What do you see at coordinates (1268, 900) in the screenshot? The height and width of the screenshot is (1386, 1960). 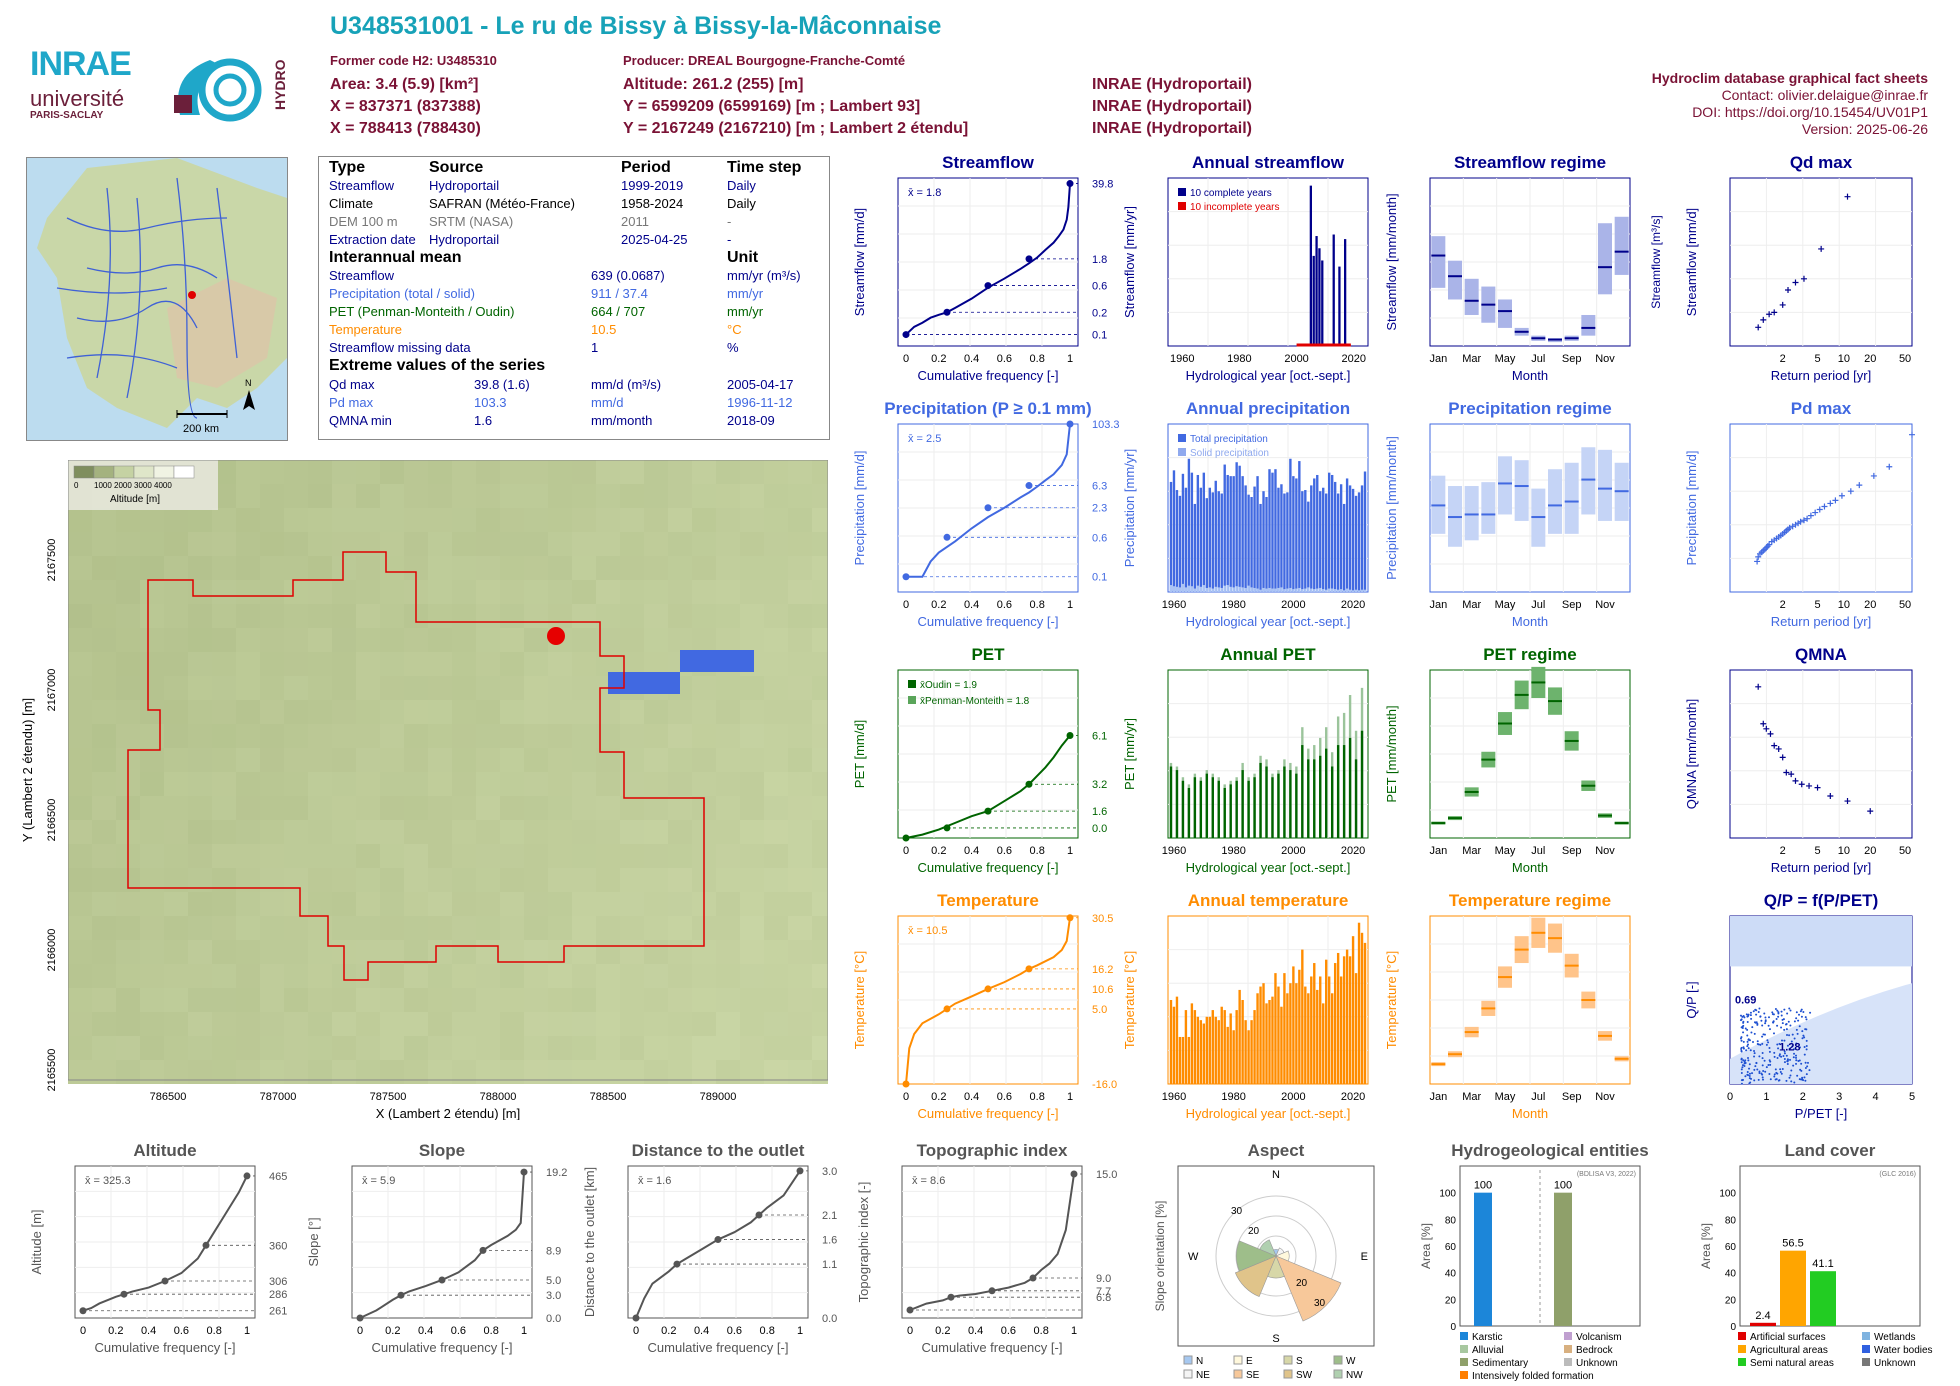 I see `chart-title: Annual temperature` at bounding box center [1268, 900].